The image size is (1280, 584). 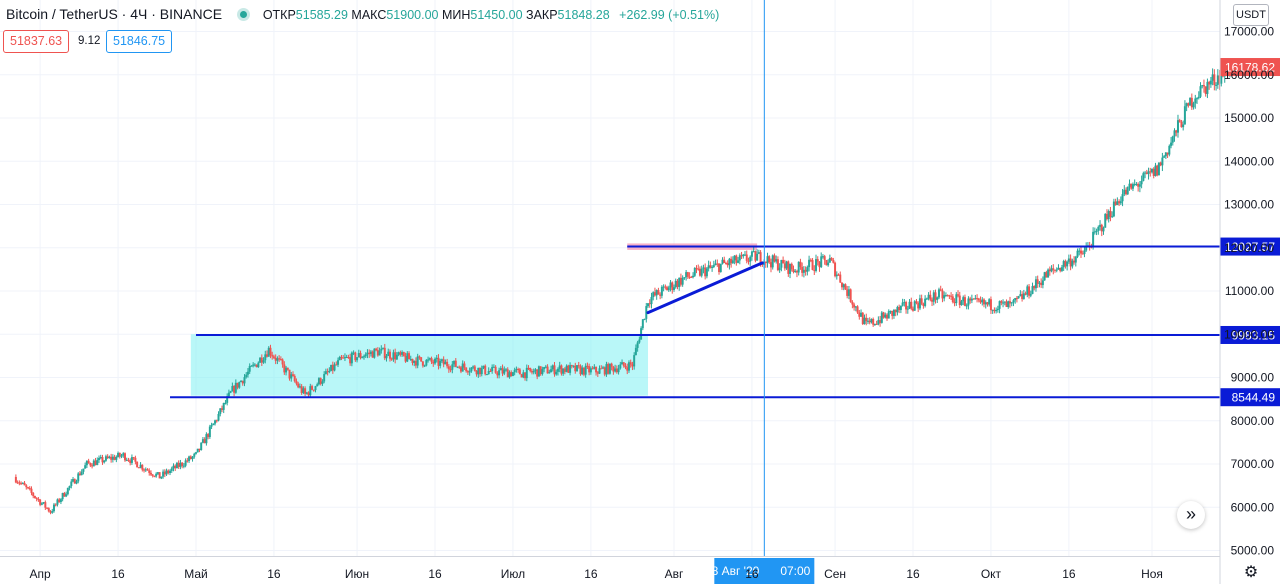 What do you see at coordinates (1253, 551) in the screenshot?
I see `y-tick-label: 5000.00` at bounding box center [1253, 551].